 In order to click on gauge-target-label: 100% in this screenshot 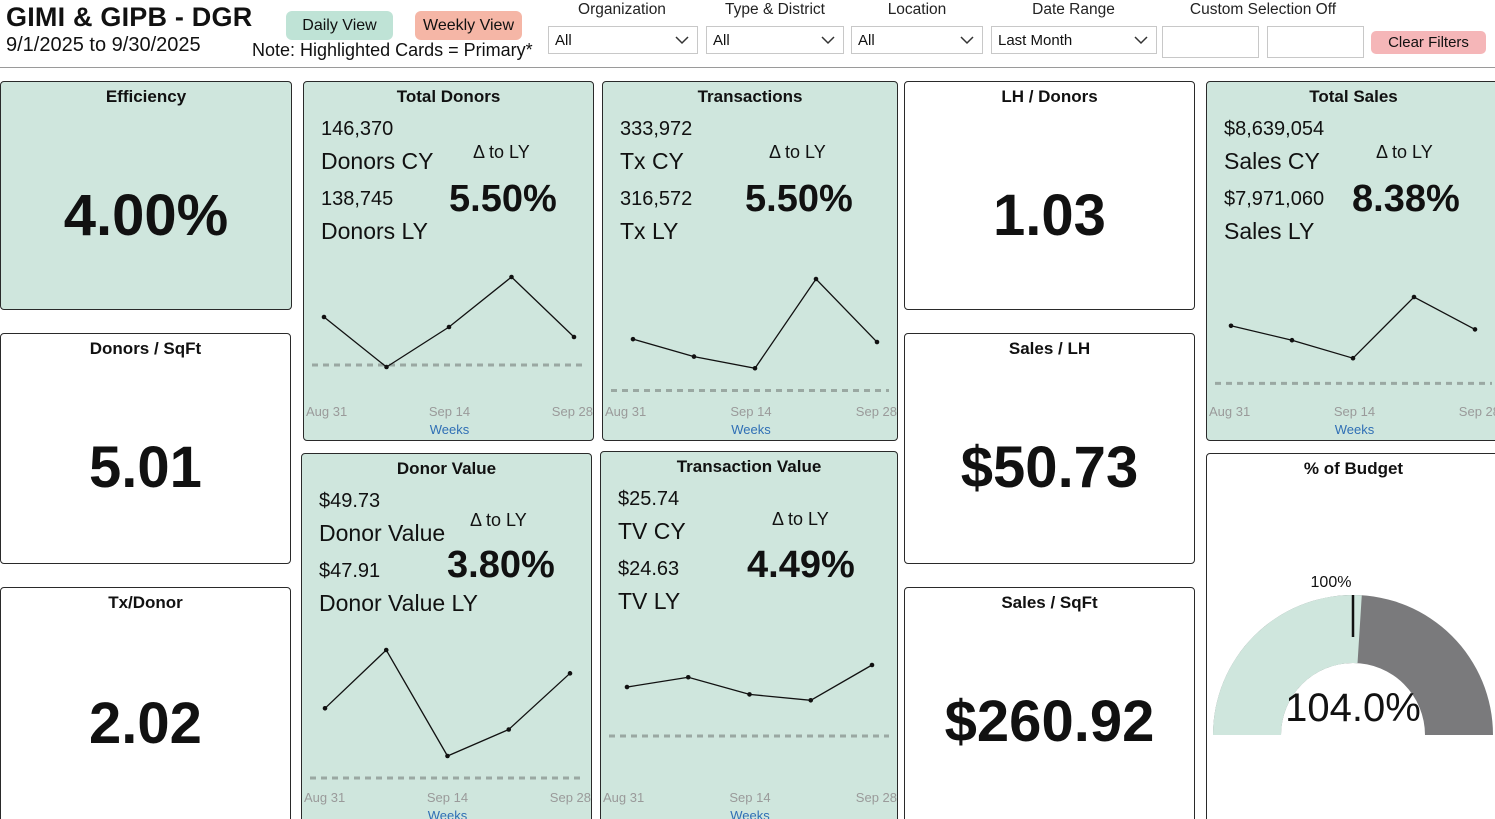, I will do `click(1331, 582)`.